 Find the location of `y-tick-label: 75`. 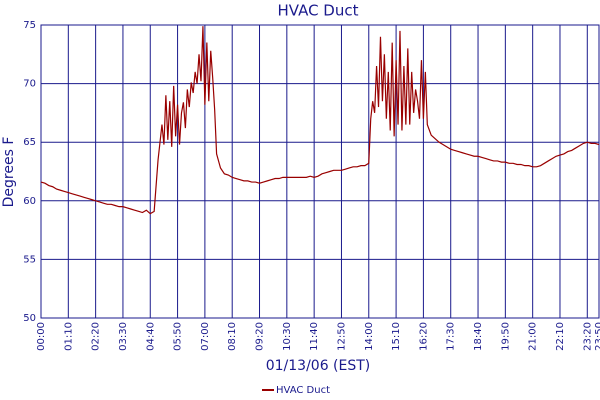

y-tick-label: 75 is located at coordinates (29, 25).